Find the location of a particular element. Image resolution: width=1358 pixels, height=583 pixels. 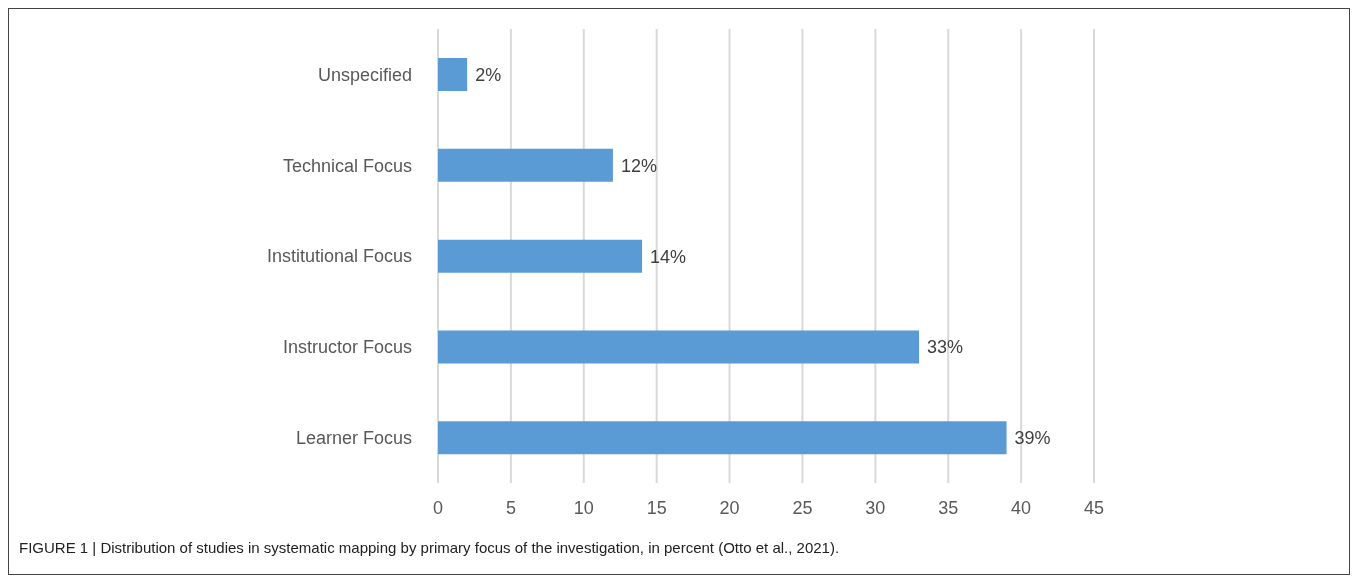

data-label: 2% is located at coordinates (488, 74).